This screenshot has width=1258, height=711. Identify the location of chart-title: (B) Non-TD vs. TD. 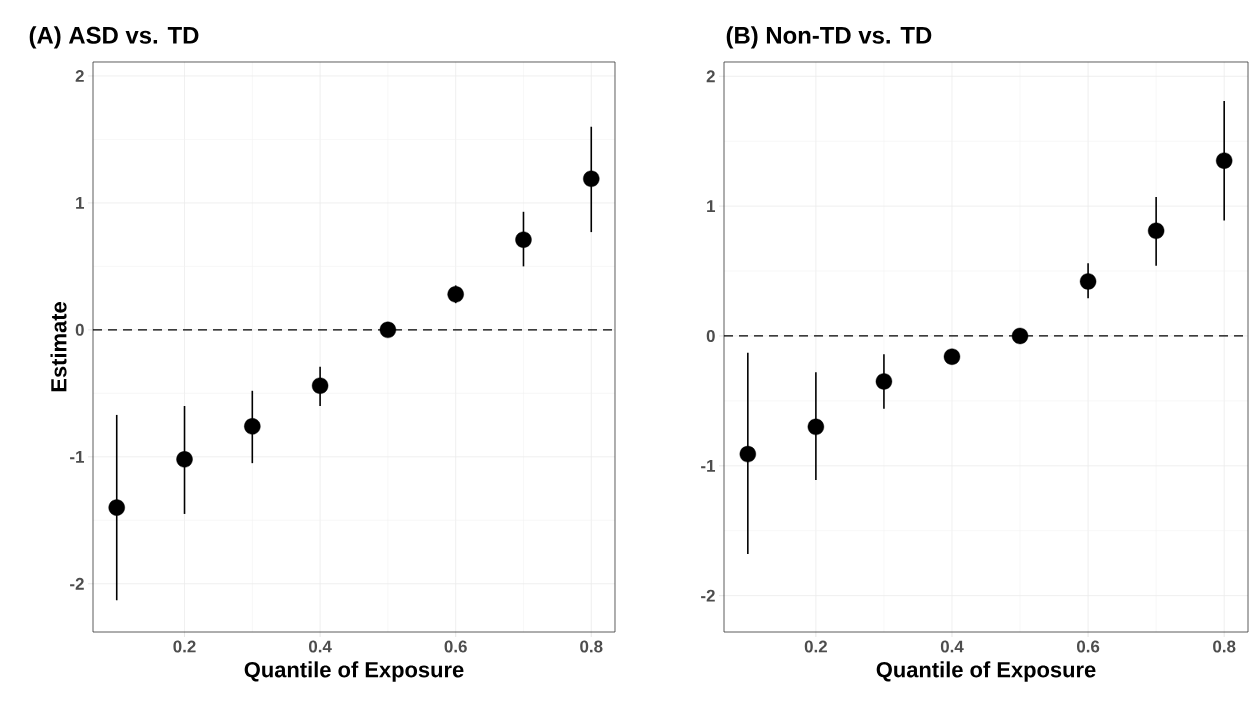
(829, 37).